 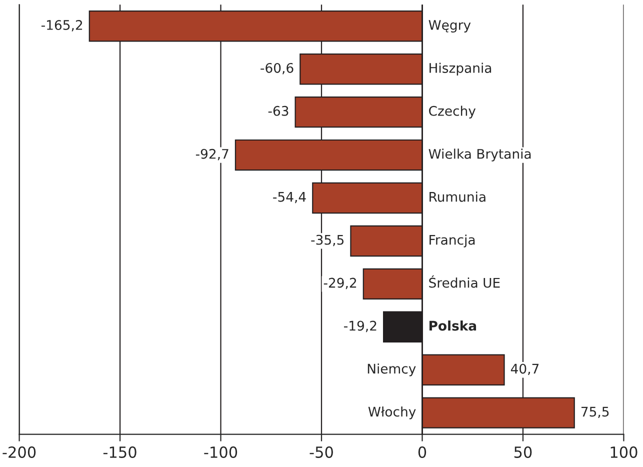 What do you see at coordinates (277, 68) in the screenshot?
I see `data-label: -60,6` at bounding box center [277, 68].